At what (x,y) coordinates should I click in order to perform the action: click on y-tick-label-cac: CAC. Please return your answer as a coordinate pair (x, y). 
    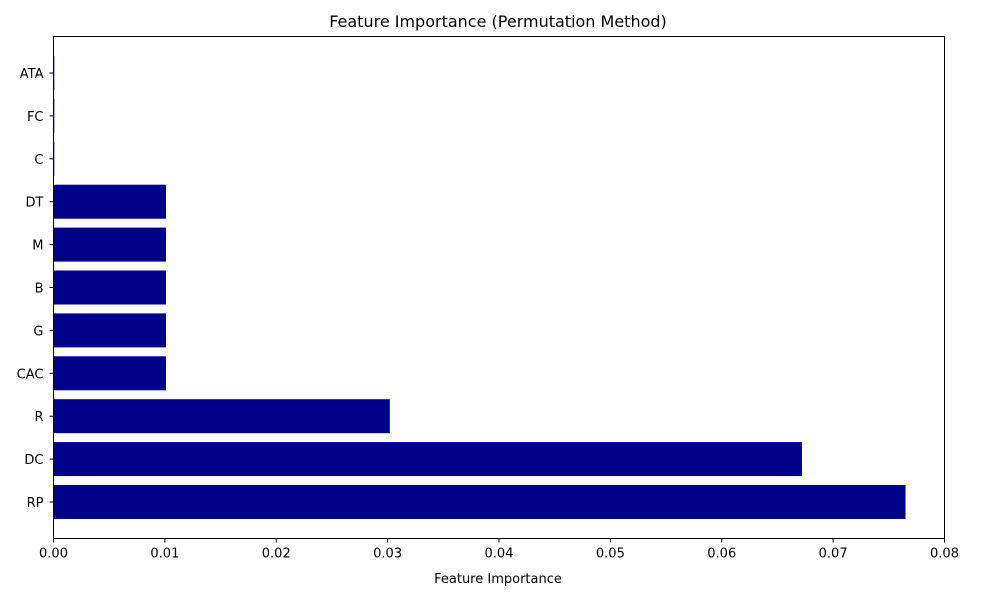
    Looking at the image, I should click on (30, 374).